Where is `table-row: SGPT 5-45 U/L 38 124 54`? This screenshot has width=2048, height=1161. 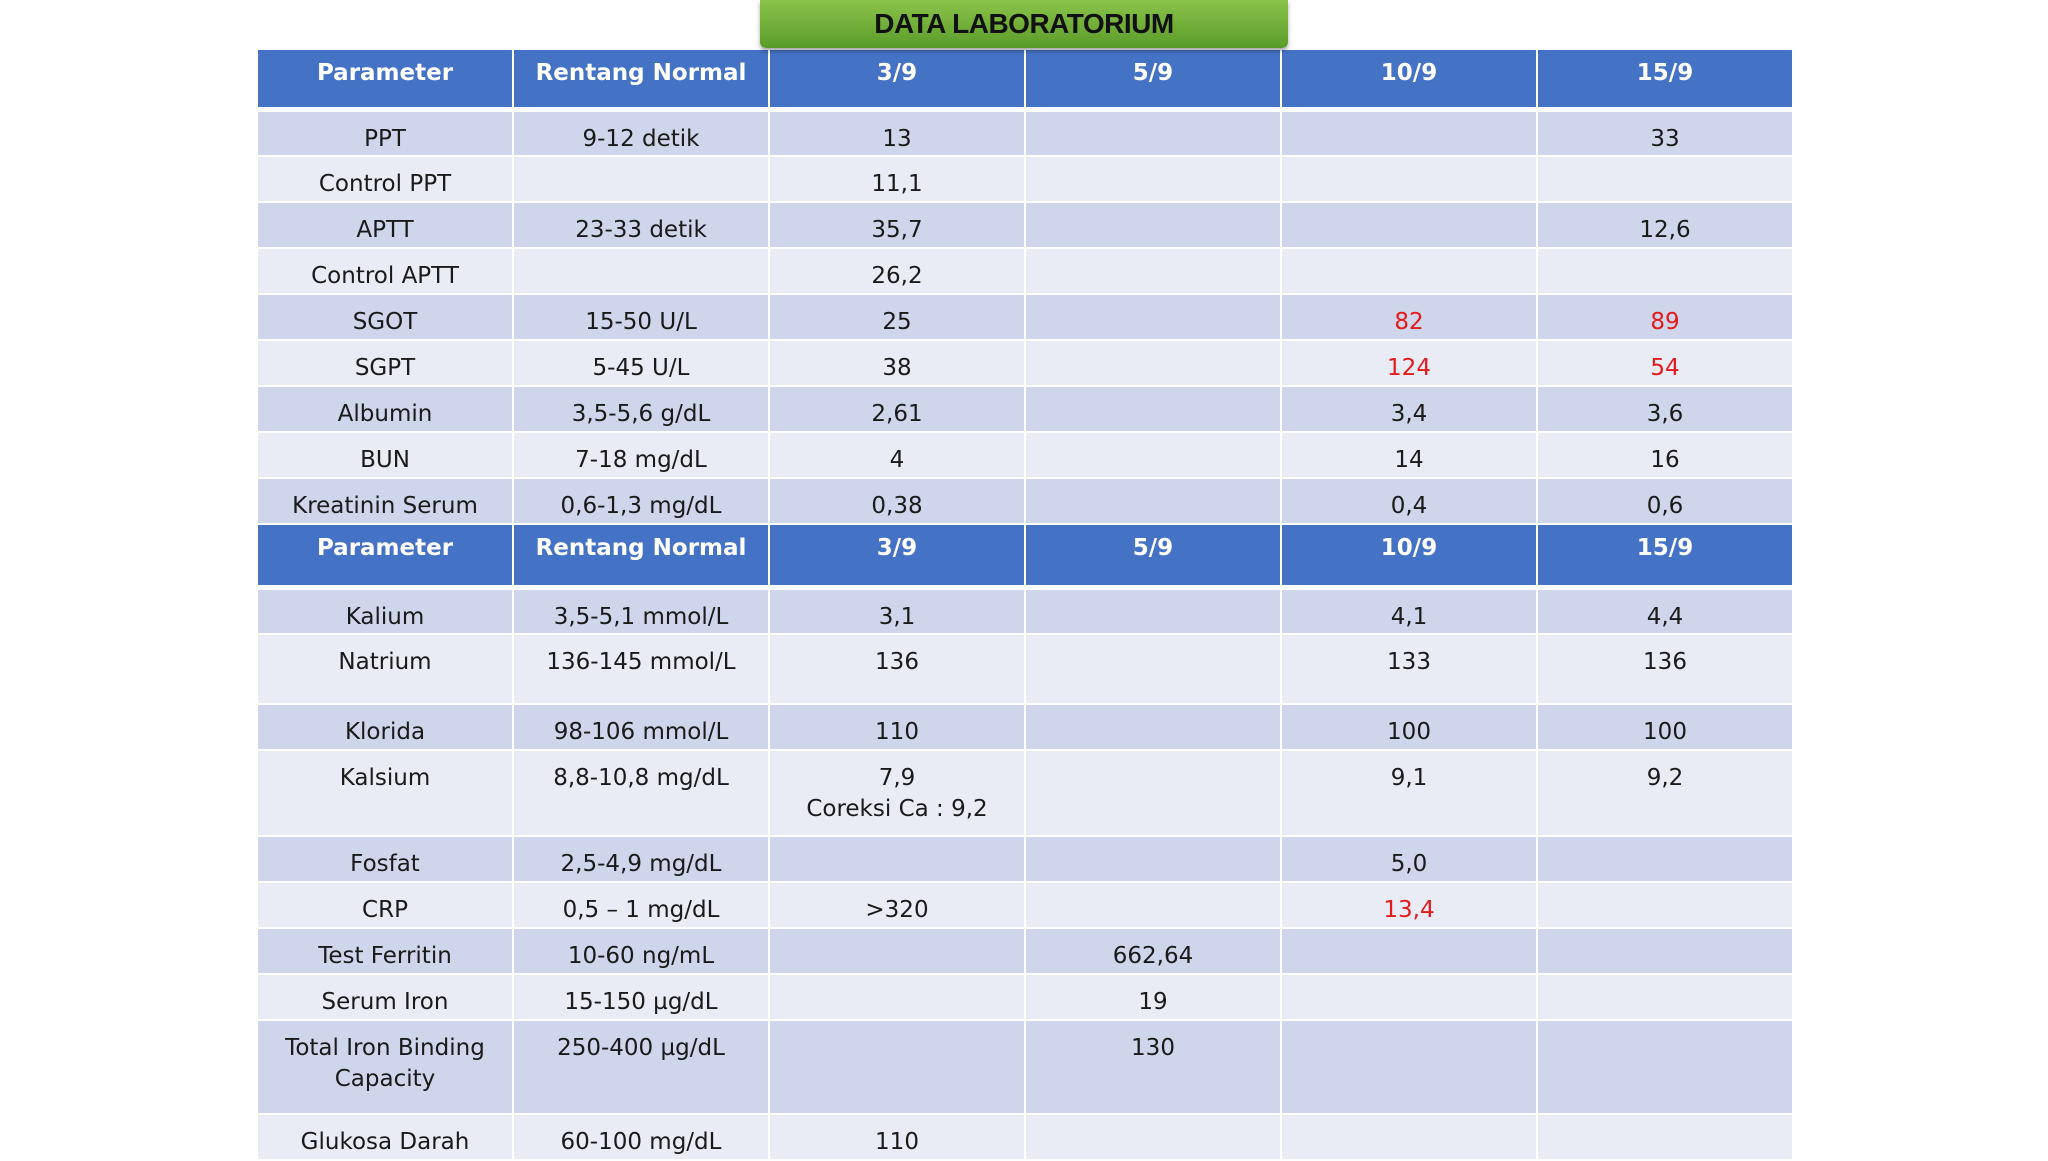 table-row: SGPT 5-45 U/L 38 124 54 is located at coordinates (1025, 362).